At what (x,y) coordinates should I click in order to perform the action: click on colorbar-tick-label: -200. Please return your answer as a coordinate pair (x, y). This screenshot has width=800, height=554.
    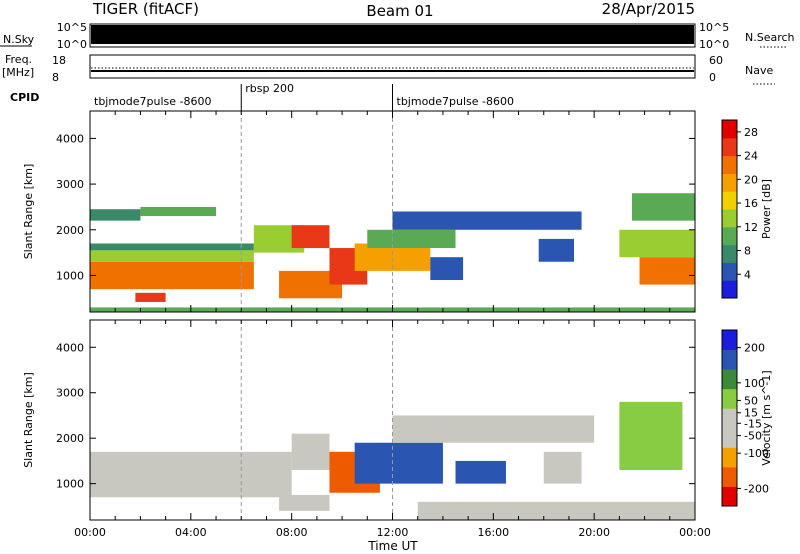
    Looking at the image, I should click on (756, 488).